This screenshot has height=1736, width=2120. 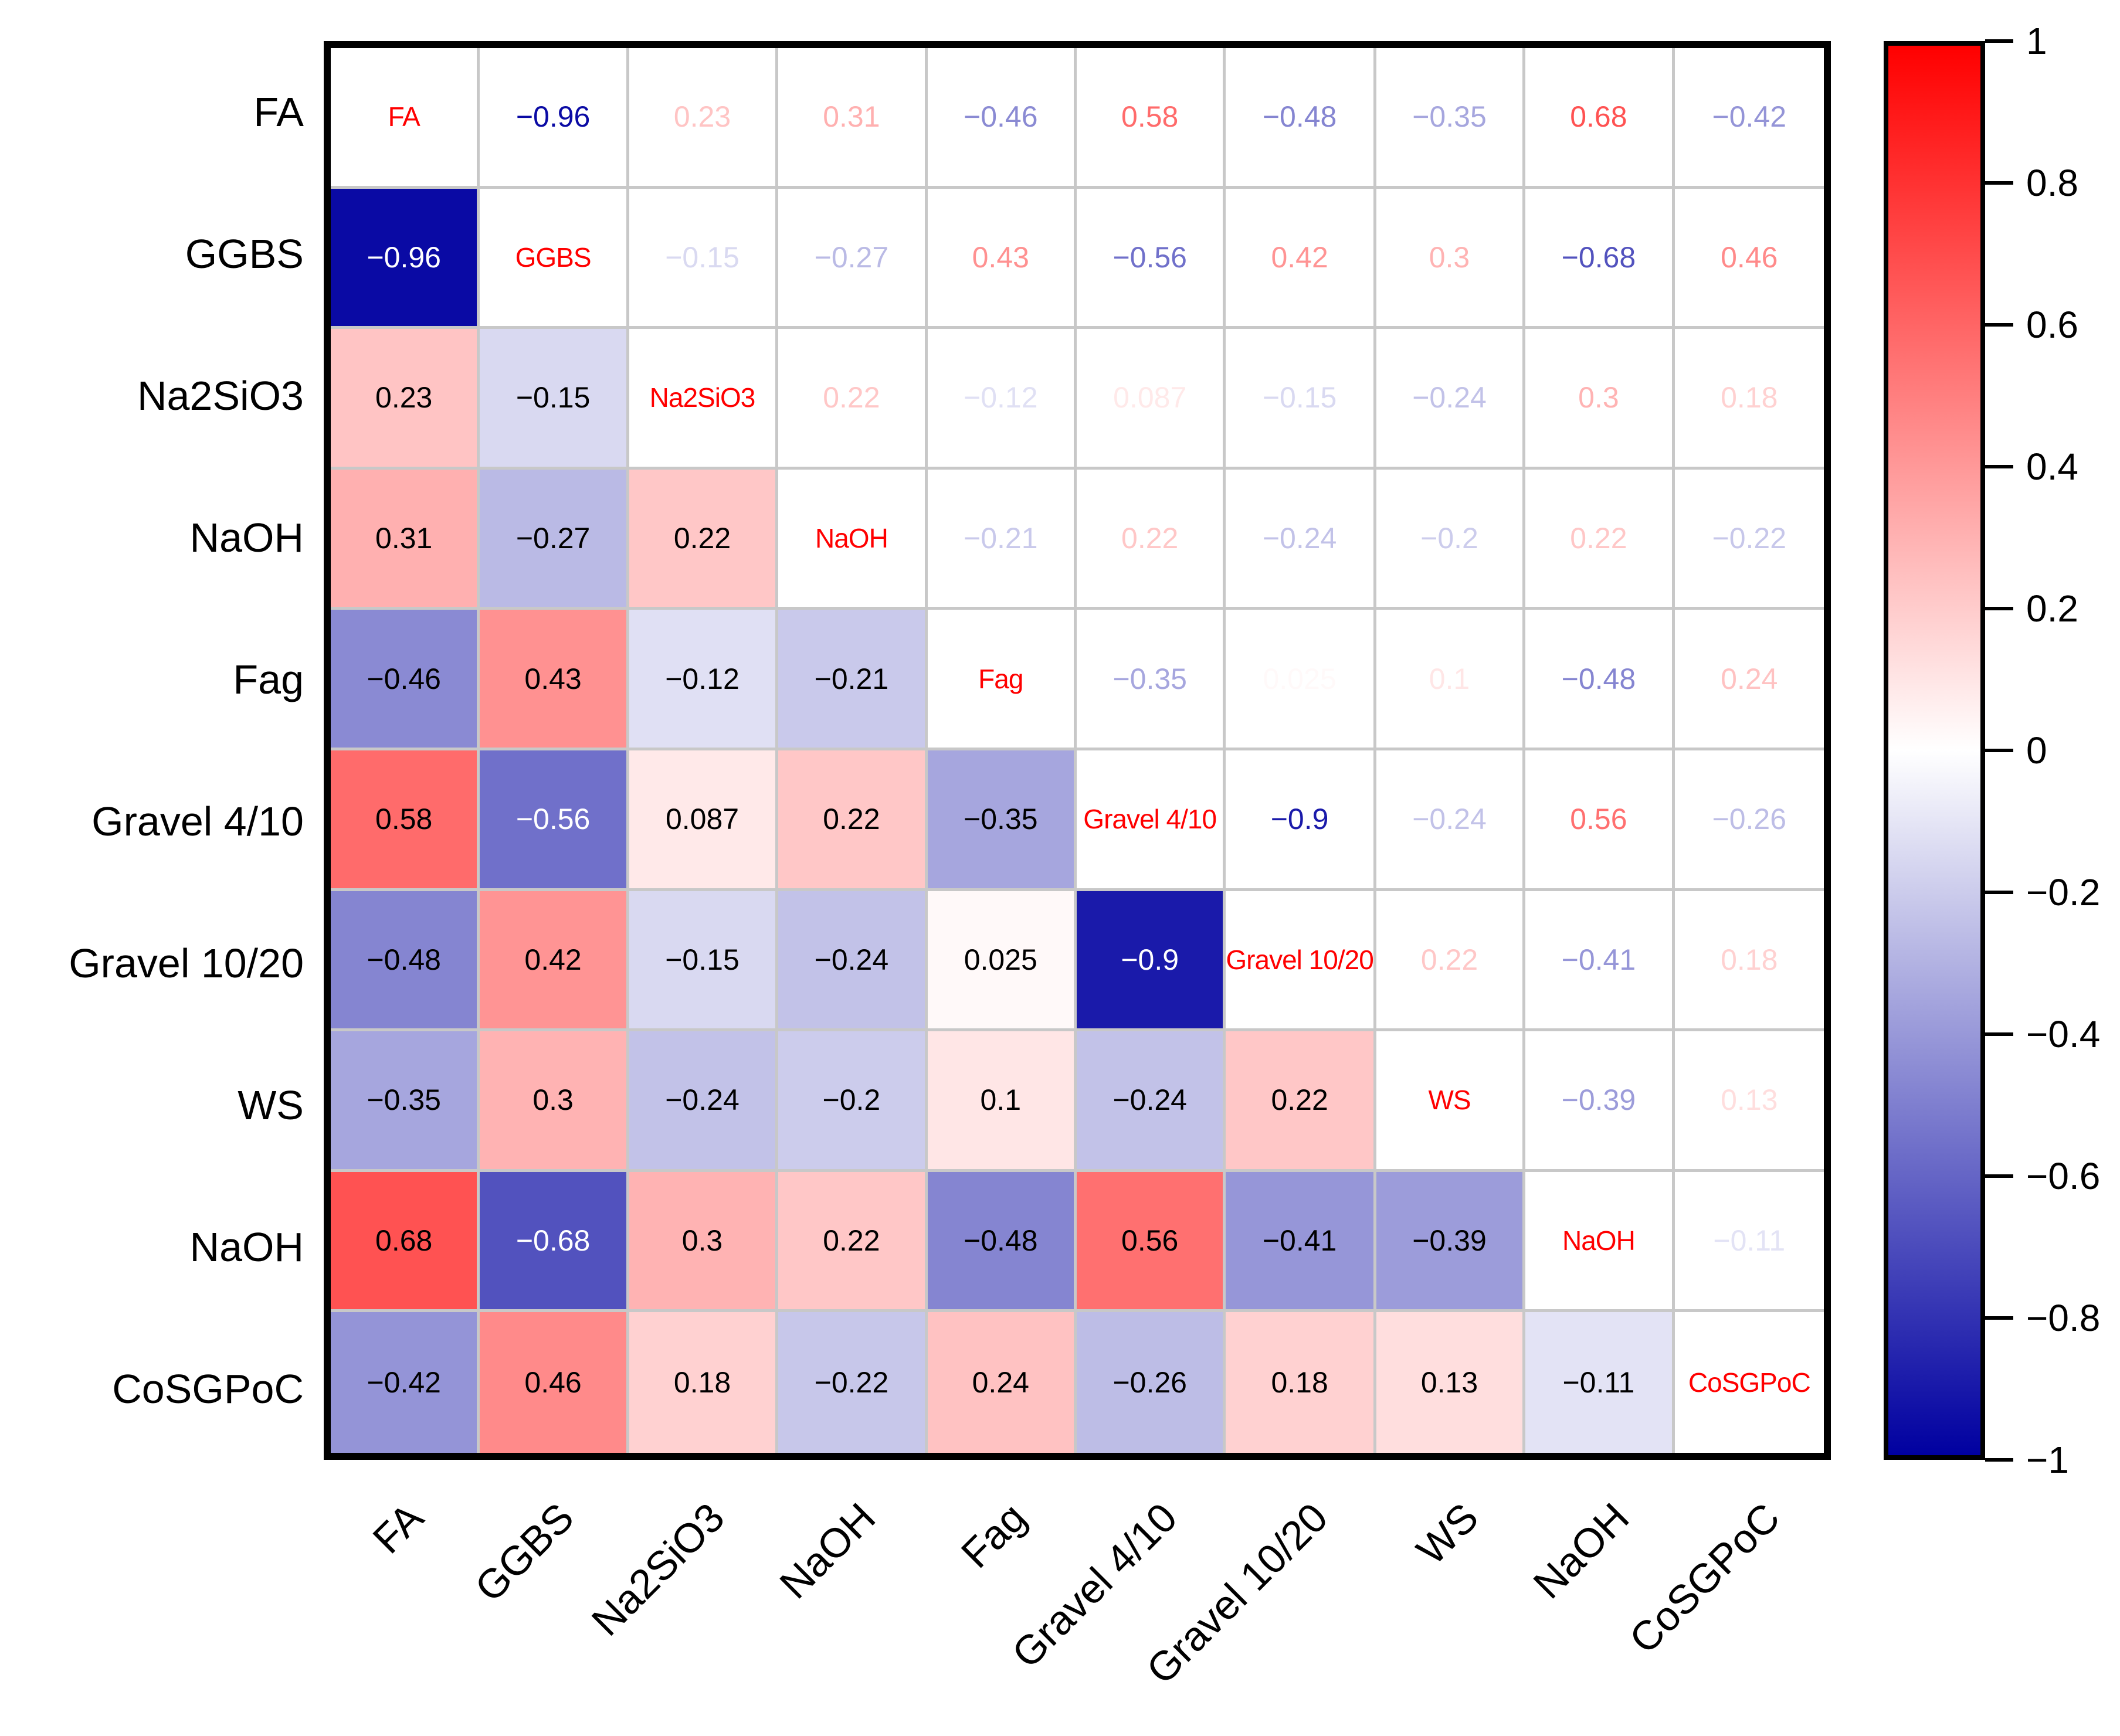 I want to click on matrix-cell-diagonal: CoSGPoC, so click(x=1749, y=1382).